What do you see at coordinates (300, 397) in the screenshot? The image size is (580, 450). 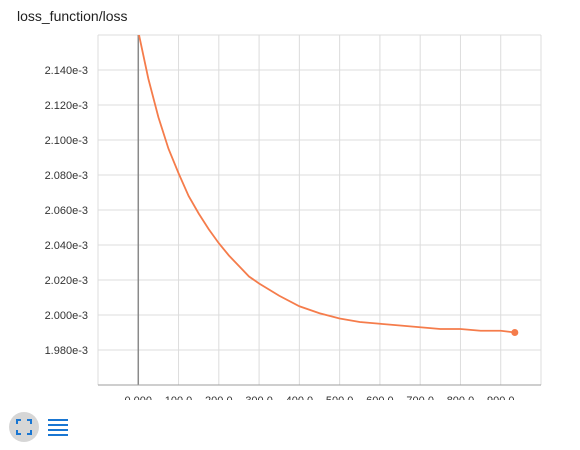 I see `x-tick-label: 400.0` at bounding box center [300, 397].